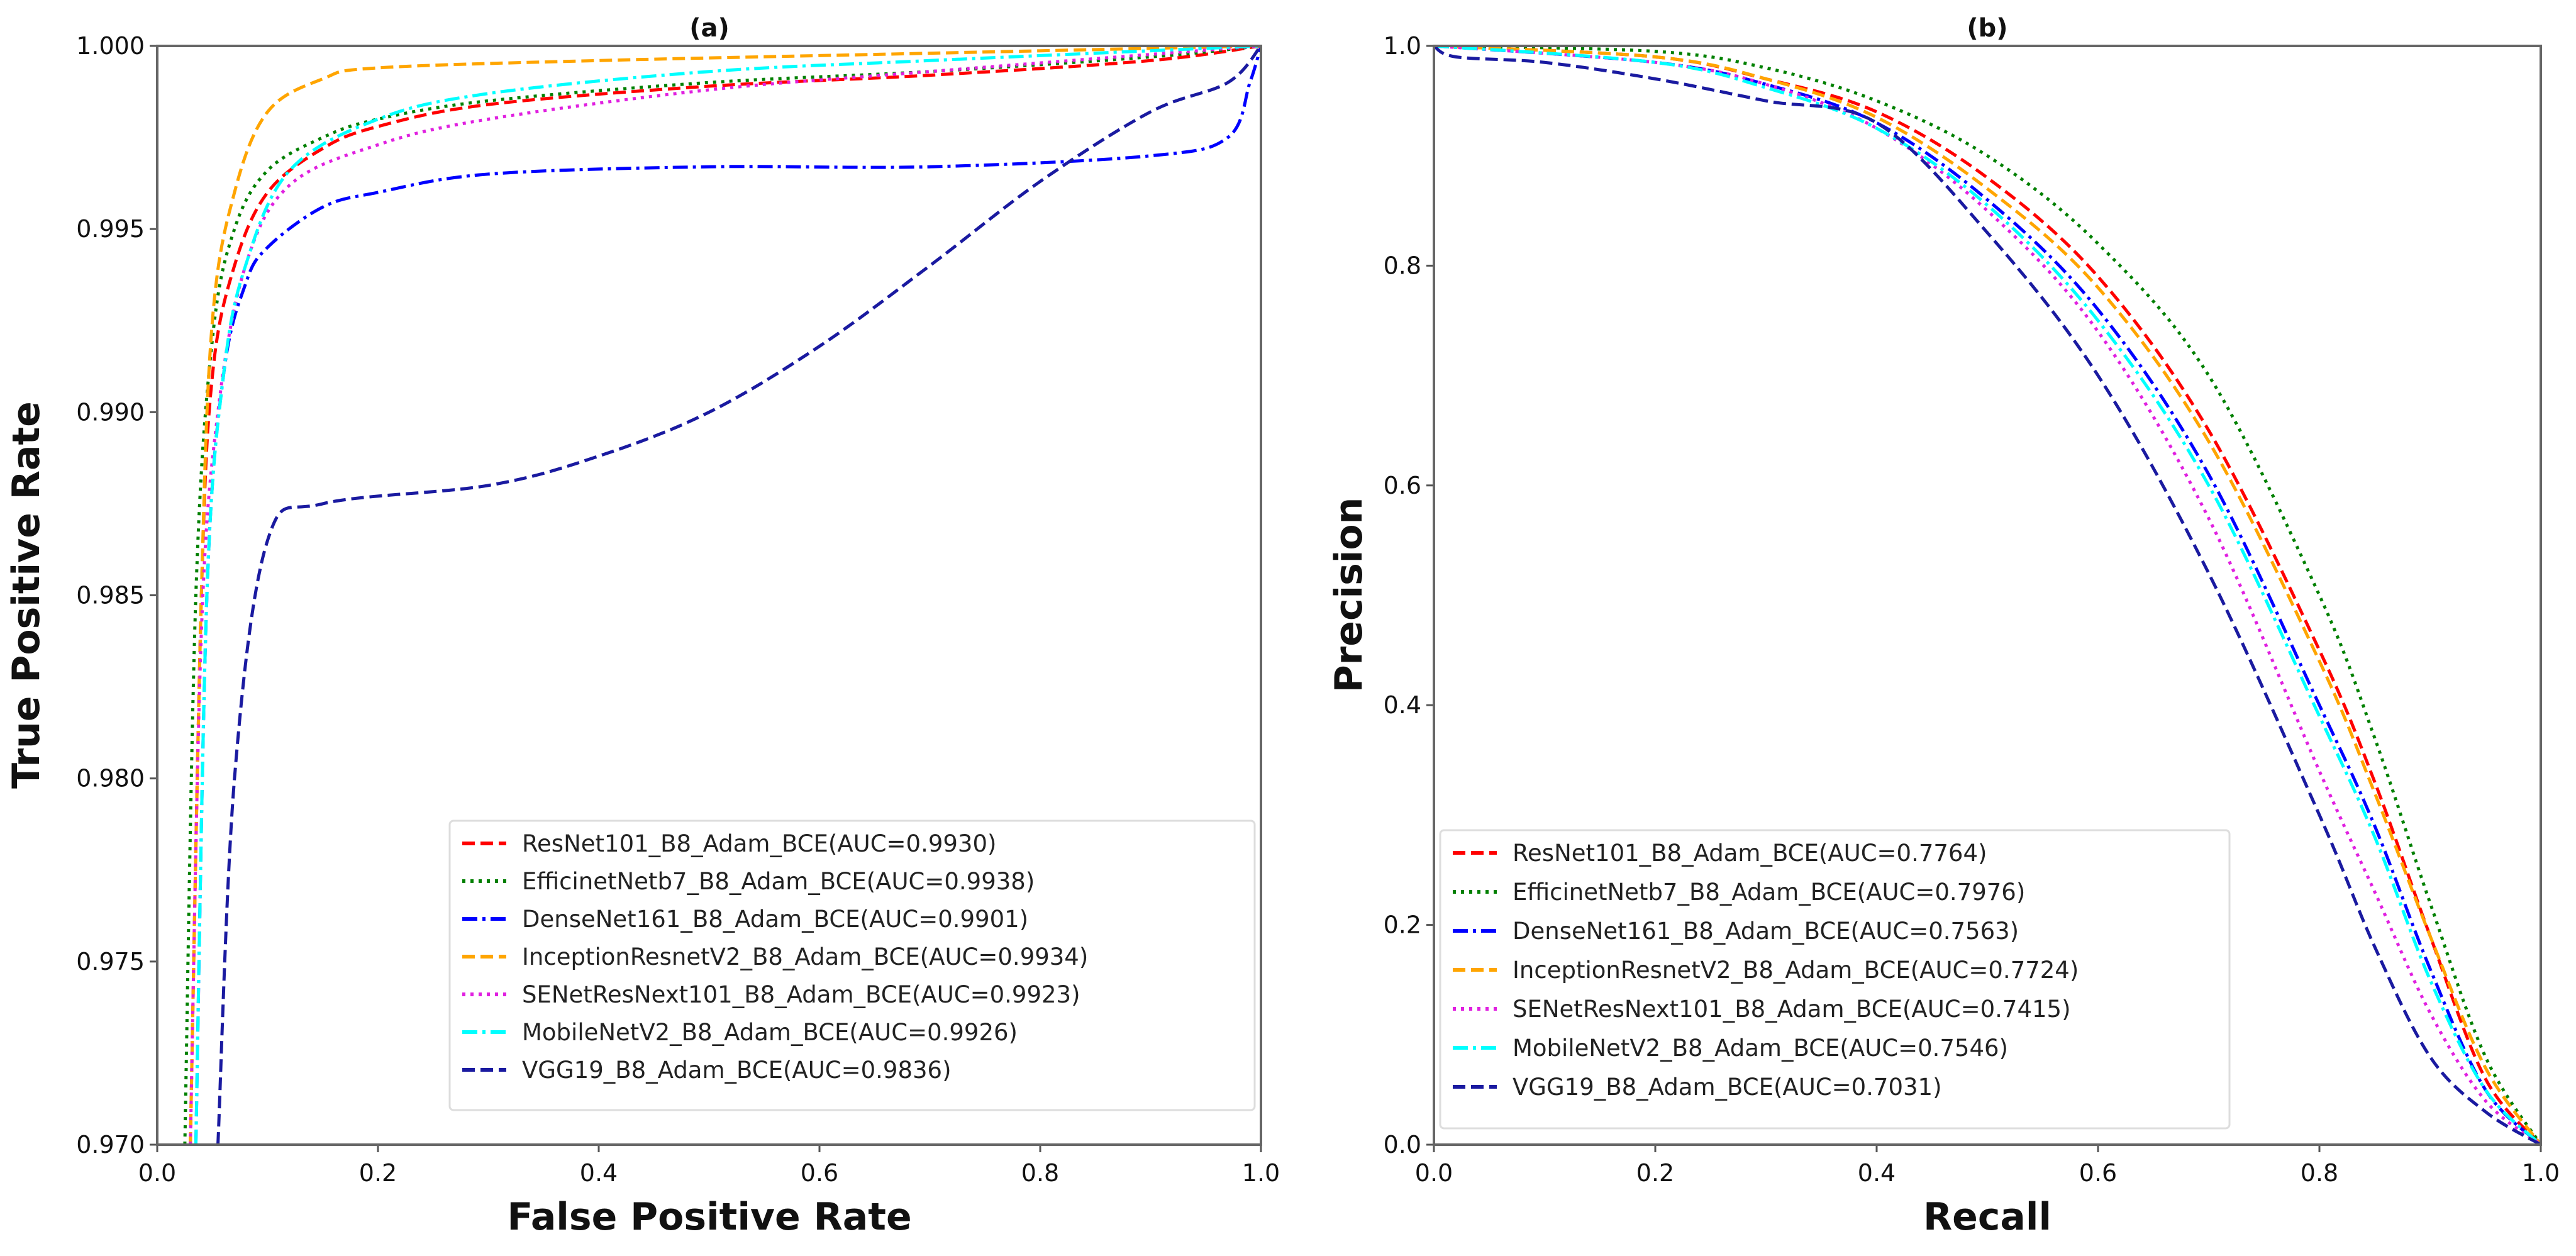 Image resolution: width=2576 pixels, height=1256 pixels. I want to click on legend-label: VGG19_B8_Adam_BCE(AUC=0.9836), so click(737, 1070).